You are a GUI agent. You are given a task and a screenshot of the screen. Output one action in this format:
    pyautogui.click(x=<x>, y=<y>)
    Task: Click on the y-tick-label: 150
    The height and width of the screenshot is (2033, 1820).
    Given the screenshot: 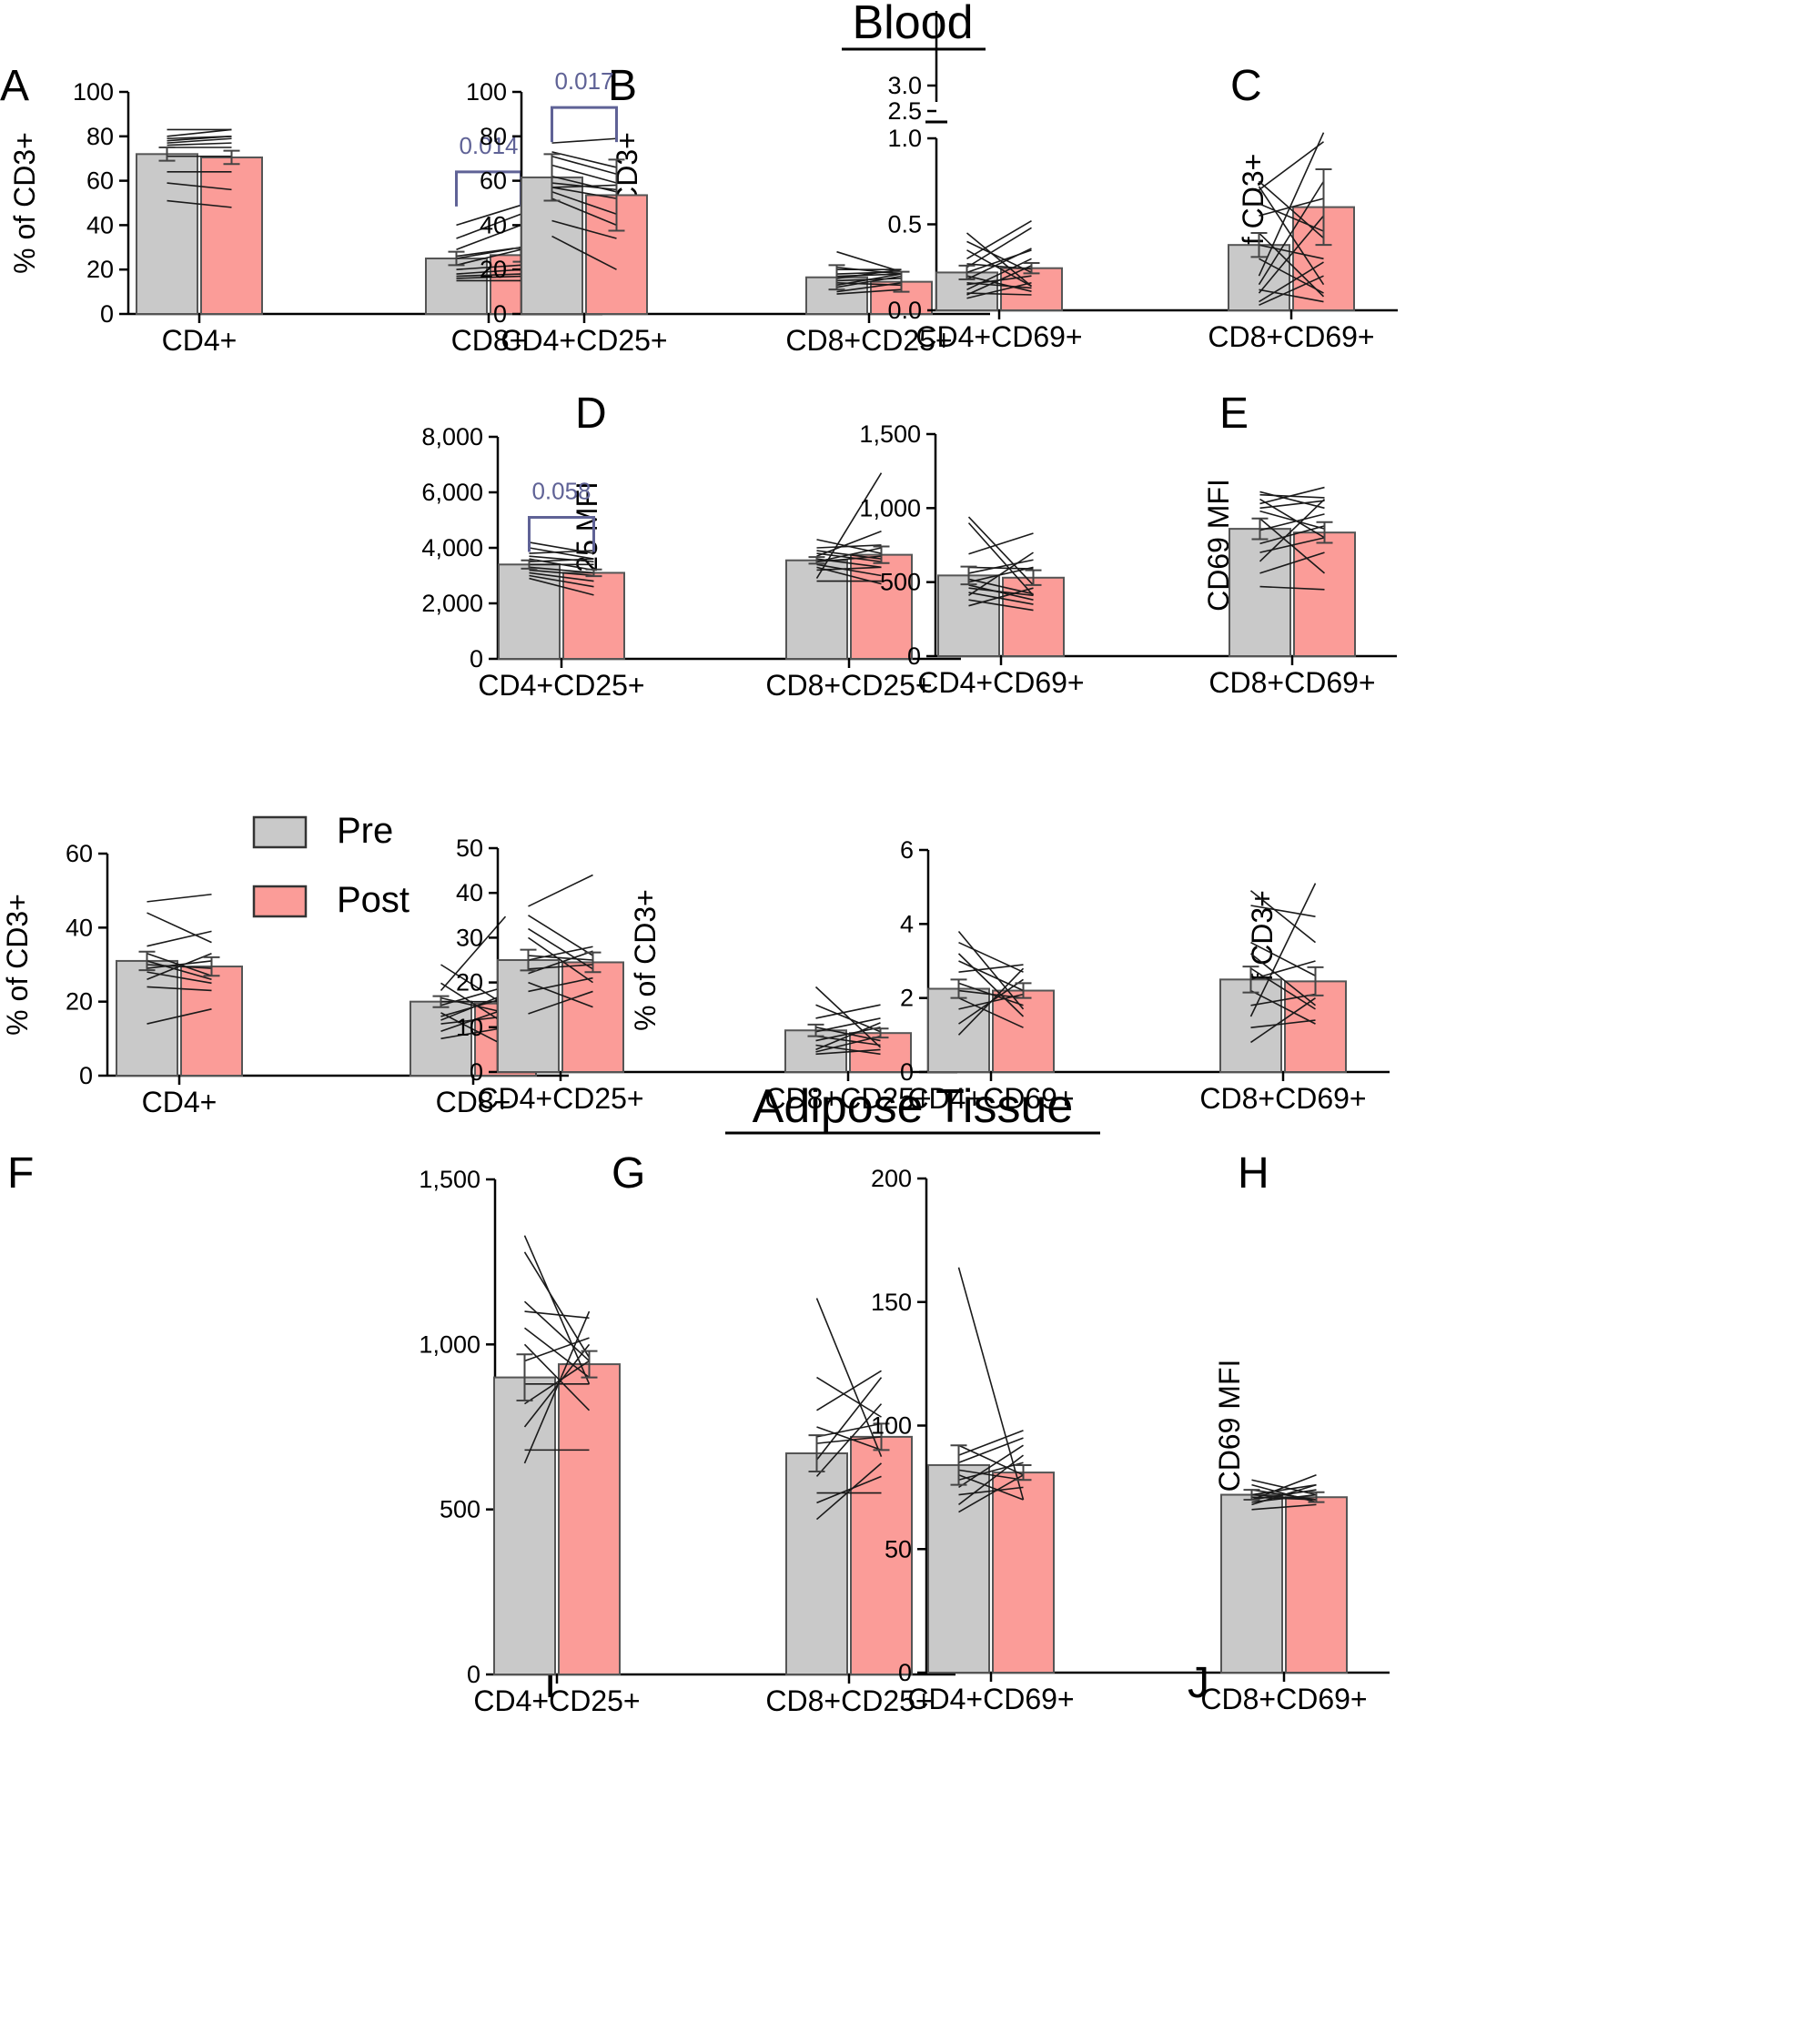 What is the action you would take?
    pyautogui.click(x=892, y=1302)
    